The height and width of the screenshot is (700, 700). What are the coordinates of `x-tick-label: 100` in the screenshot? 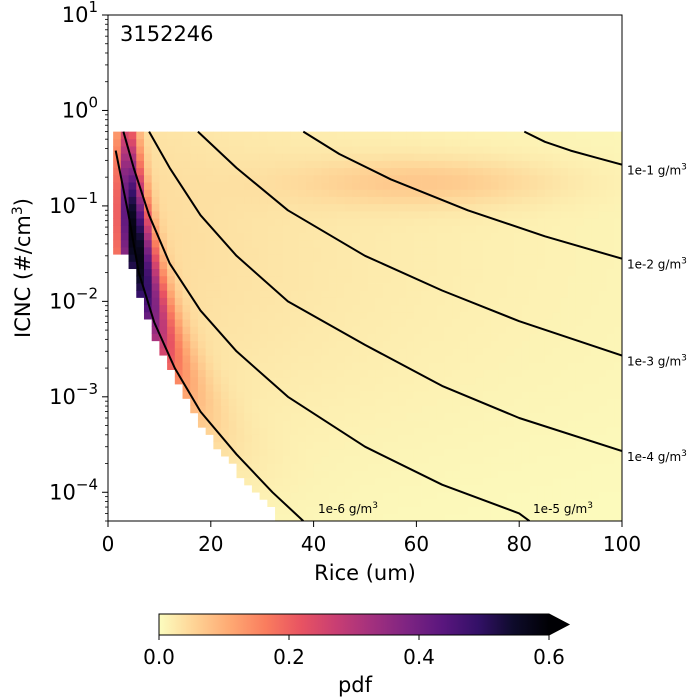 It's located at (622, 544).